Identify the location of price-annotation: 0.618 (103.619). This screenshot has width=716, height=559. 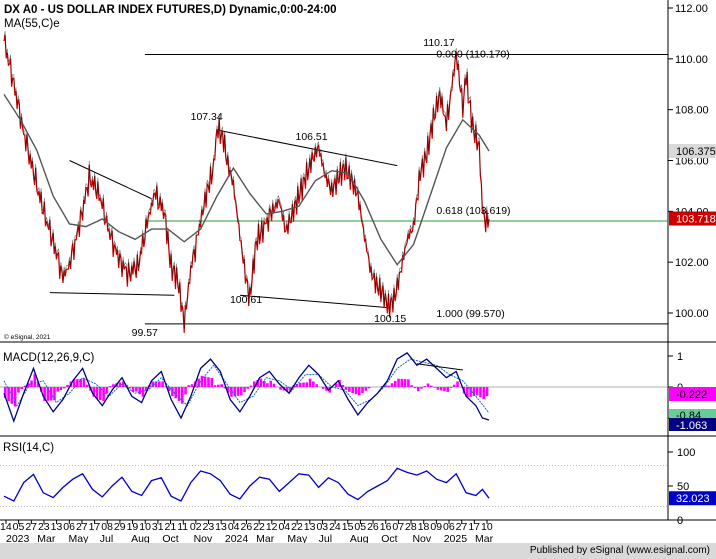
(473, 211).